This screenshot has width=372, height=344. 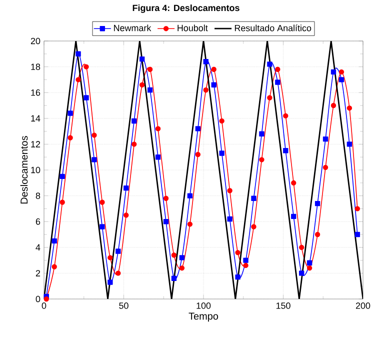 I want to click on x-axis-title: Tempo, so click(x=203, y=317).